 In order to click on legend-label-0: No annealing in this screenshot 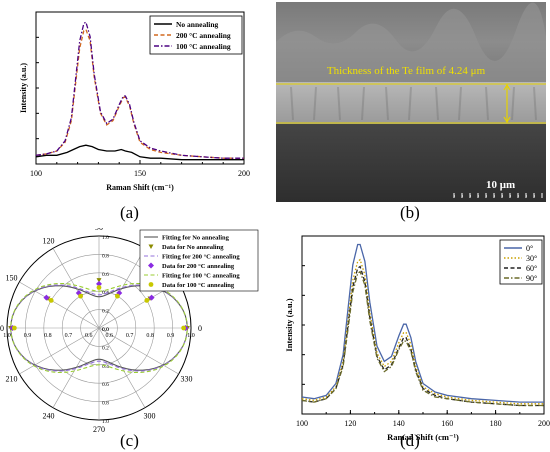, I will do `click(197, 24)`.